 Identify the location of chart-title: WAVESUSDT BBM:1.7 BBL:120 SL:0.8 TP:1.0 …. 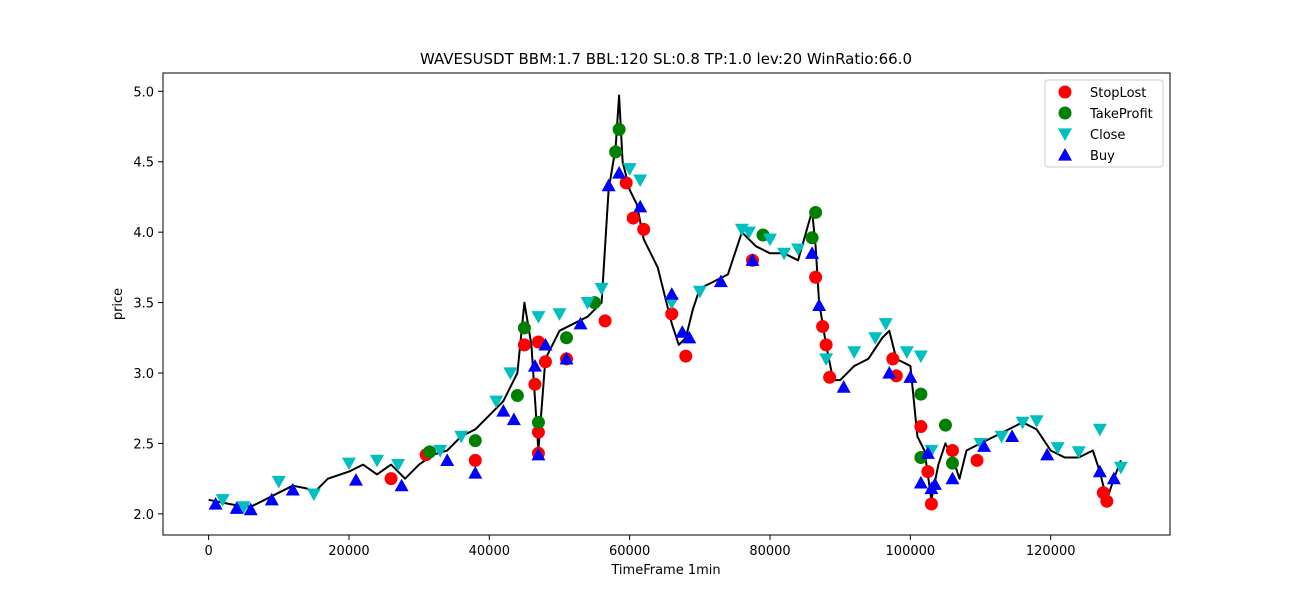
(666, 59).